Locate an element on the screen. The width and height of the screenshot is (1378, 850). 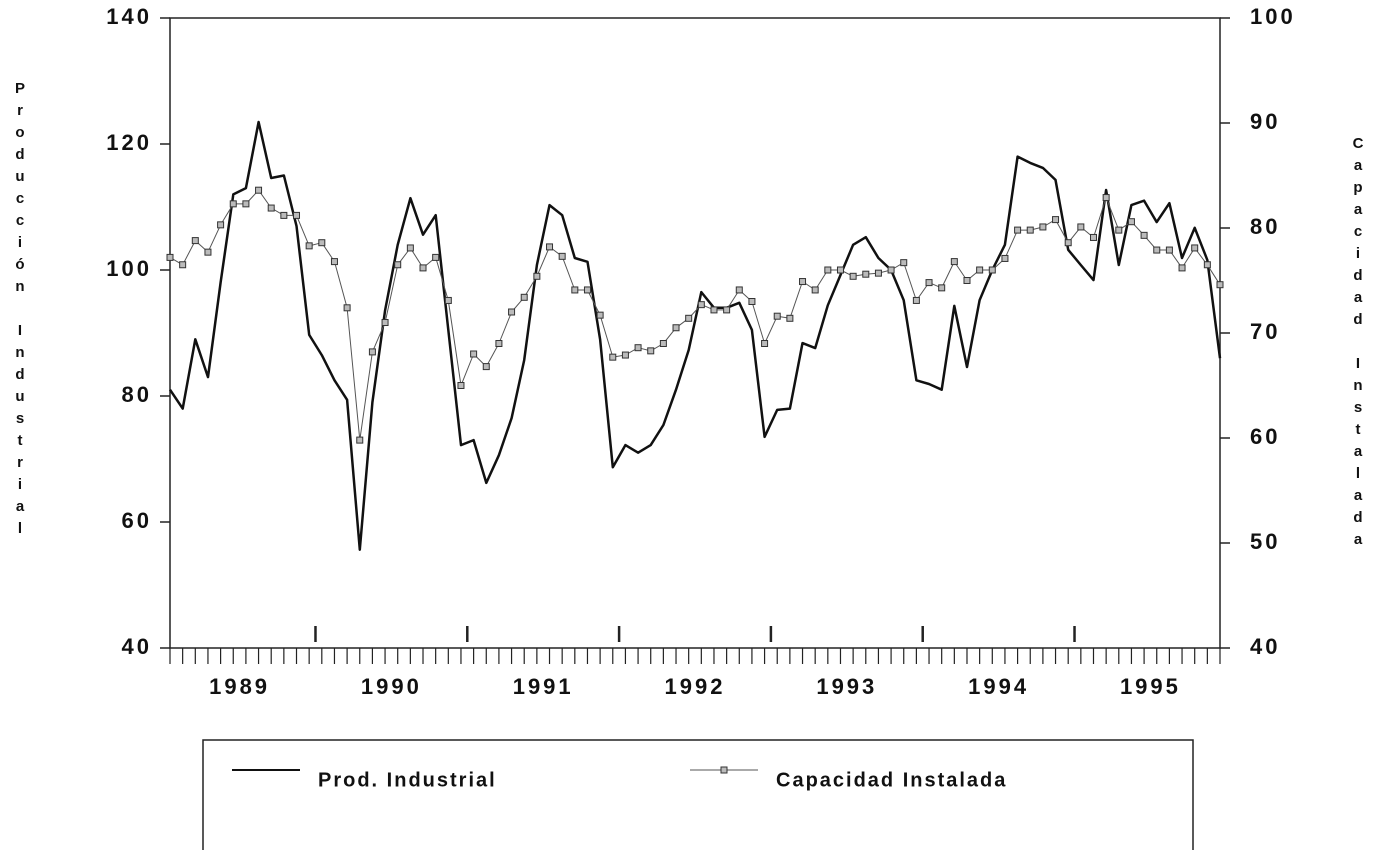
x-tick-label: 1994 is located at coordinates (998, 686).